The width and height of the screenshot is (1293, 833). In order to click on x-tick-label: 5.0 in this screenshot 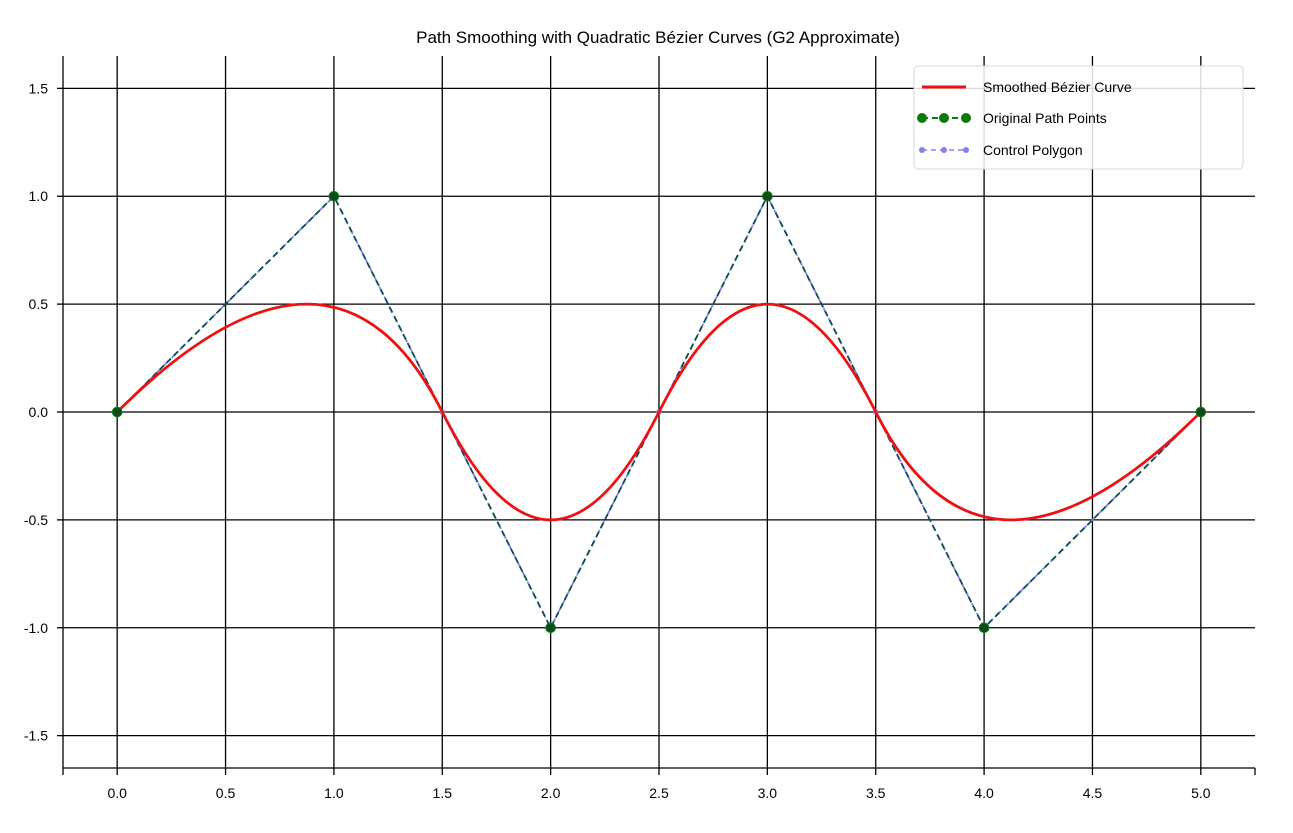, I will do `click(1201, 793)`.